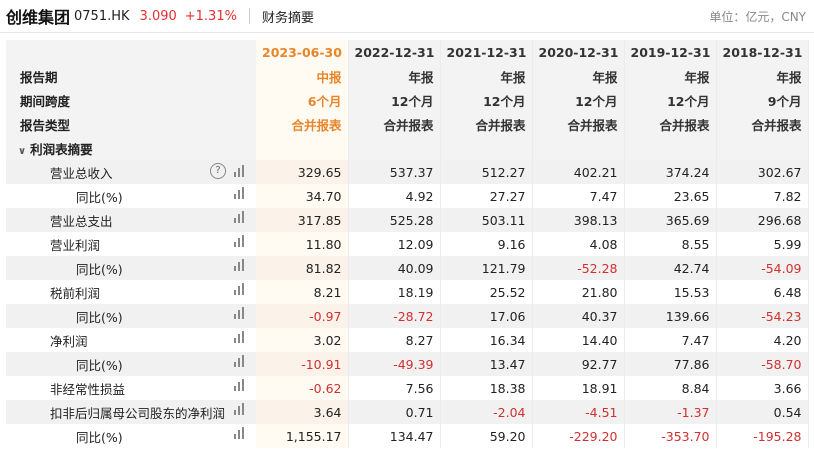  What do you see at coordinates (762, 172) in the screenshot?
I see `value-cell: 302.67` at bounding box center [762, 172].